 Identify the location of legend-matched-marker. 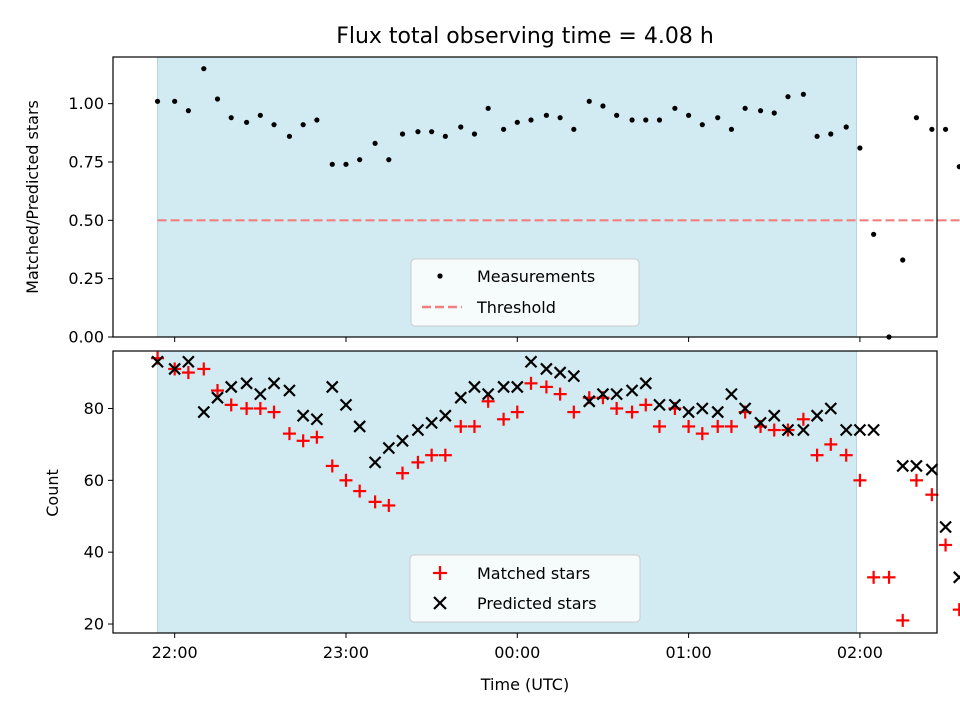
(440, 573).